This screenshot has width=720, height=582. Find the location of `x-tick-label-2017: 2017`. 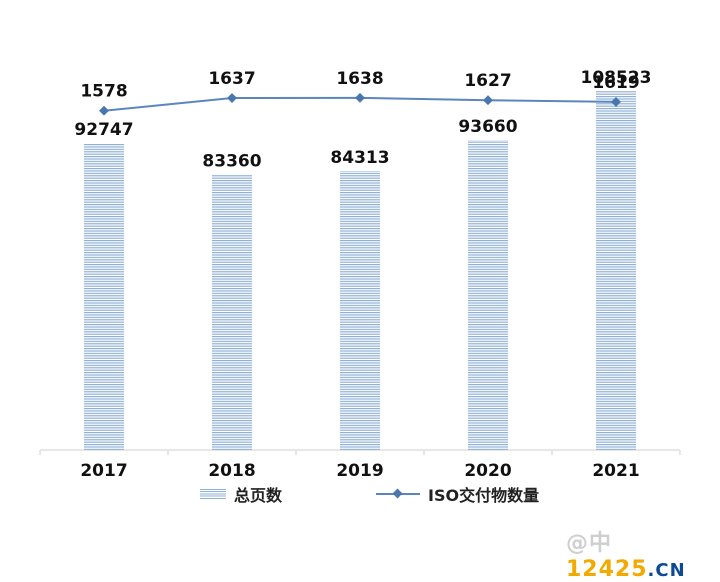

x-tick-label-2017: 2017 is located at coordinates (103, 470).